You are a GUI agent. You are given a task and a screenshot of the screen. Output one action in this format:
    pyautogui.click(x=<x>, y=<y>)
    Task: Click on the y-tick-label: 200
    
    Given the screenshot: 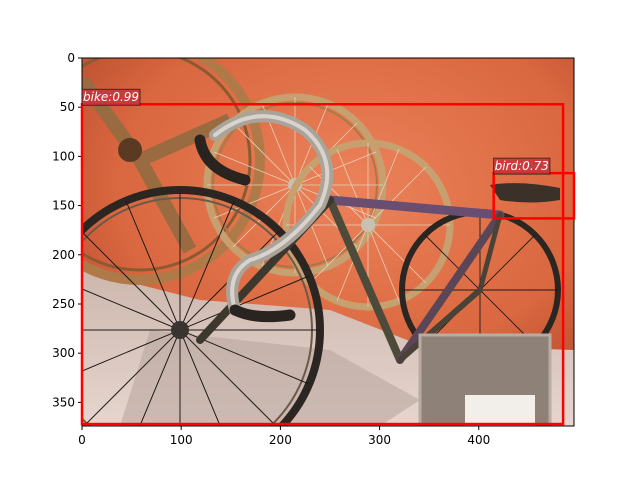 What is the action you would take?
    pyautogui.click(x=63, y=255)
    